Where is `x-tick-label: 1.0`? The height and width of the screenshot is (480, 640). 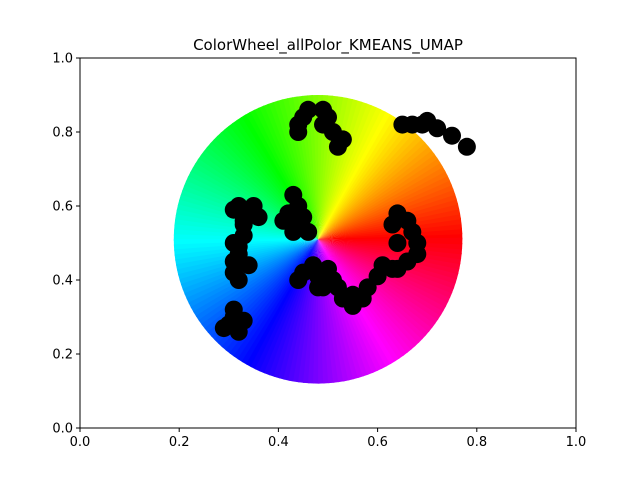
x-tick-label: 1.0 is located at coordinates (576, 442).